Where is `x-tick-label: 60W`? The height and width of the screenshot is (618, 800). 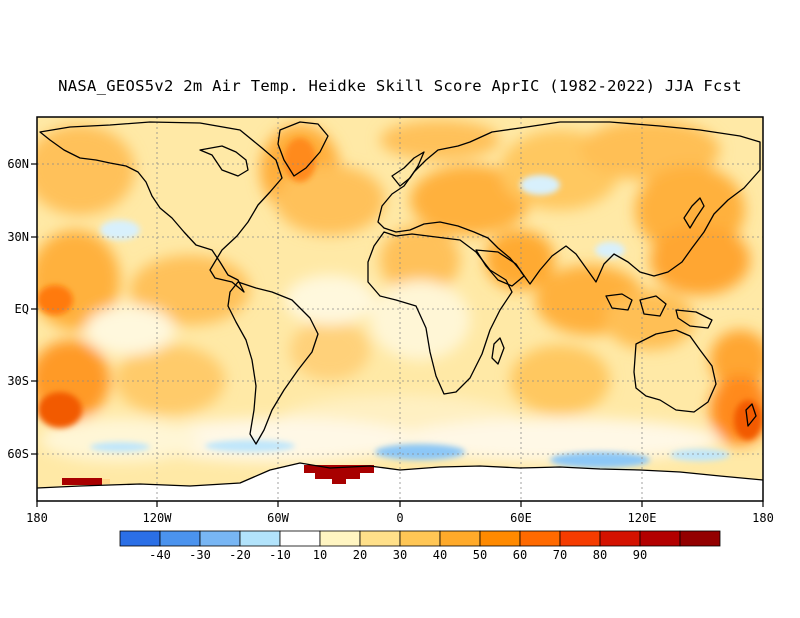 x-tick-label: 60W is located at coordinates (278, 518).